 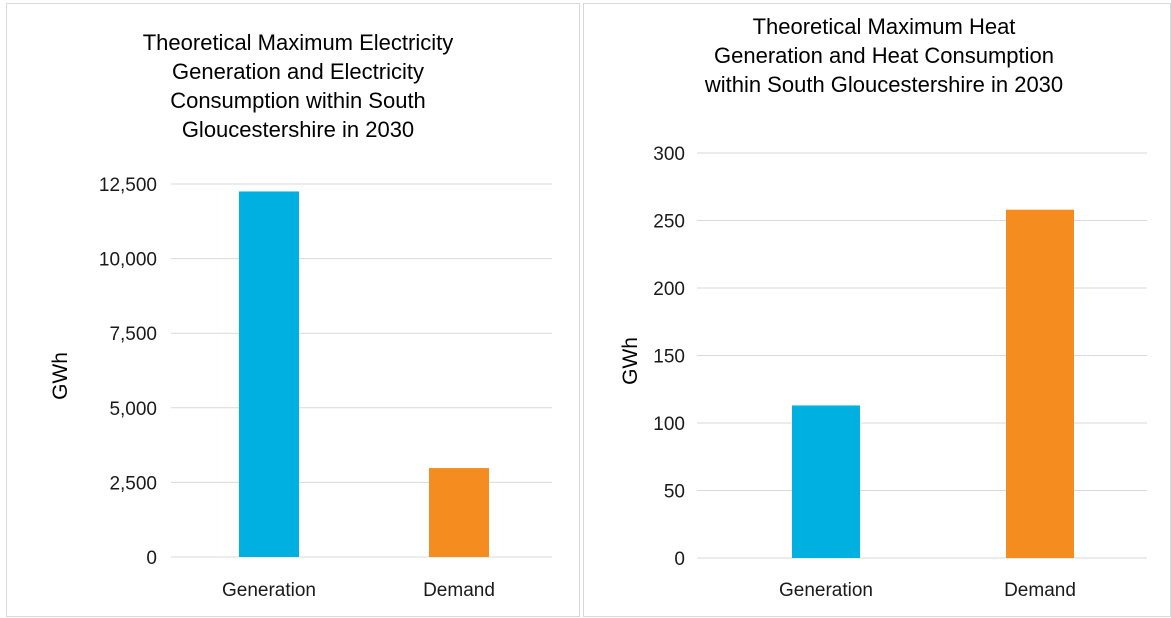 What do you see at coordinates (128, 260) in the screenshot?
I see `y-tick-label: 10,000` at bounding box center [128, 260].